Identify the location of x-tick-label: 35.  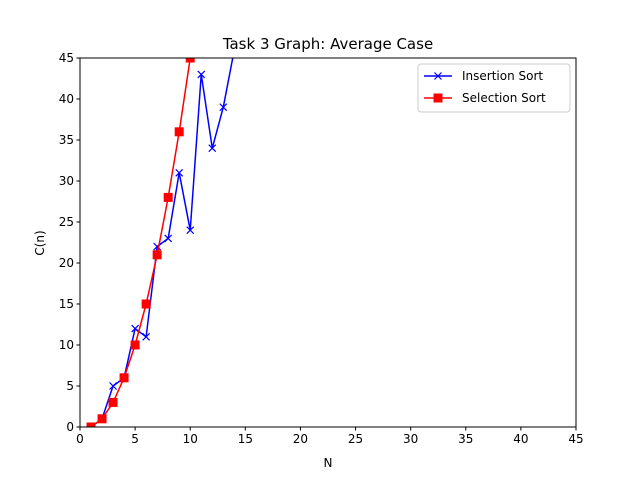
(465, 439).